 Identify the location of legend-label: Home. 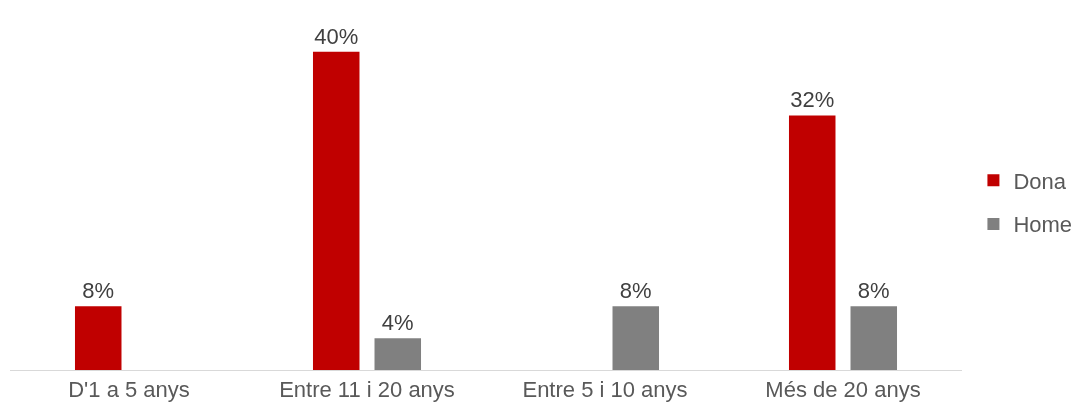
(1043, 225).